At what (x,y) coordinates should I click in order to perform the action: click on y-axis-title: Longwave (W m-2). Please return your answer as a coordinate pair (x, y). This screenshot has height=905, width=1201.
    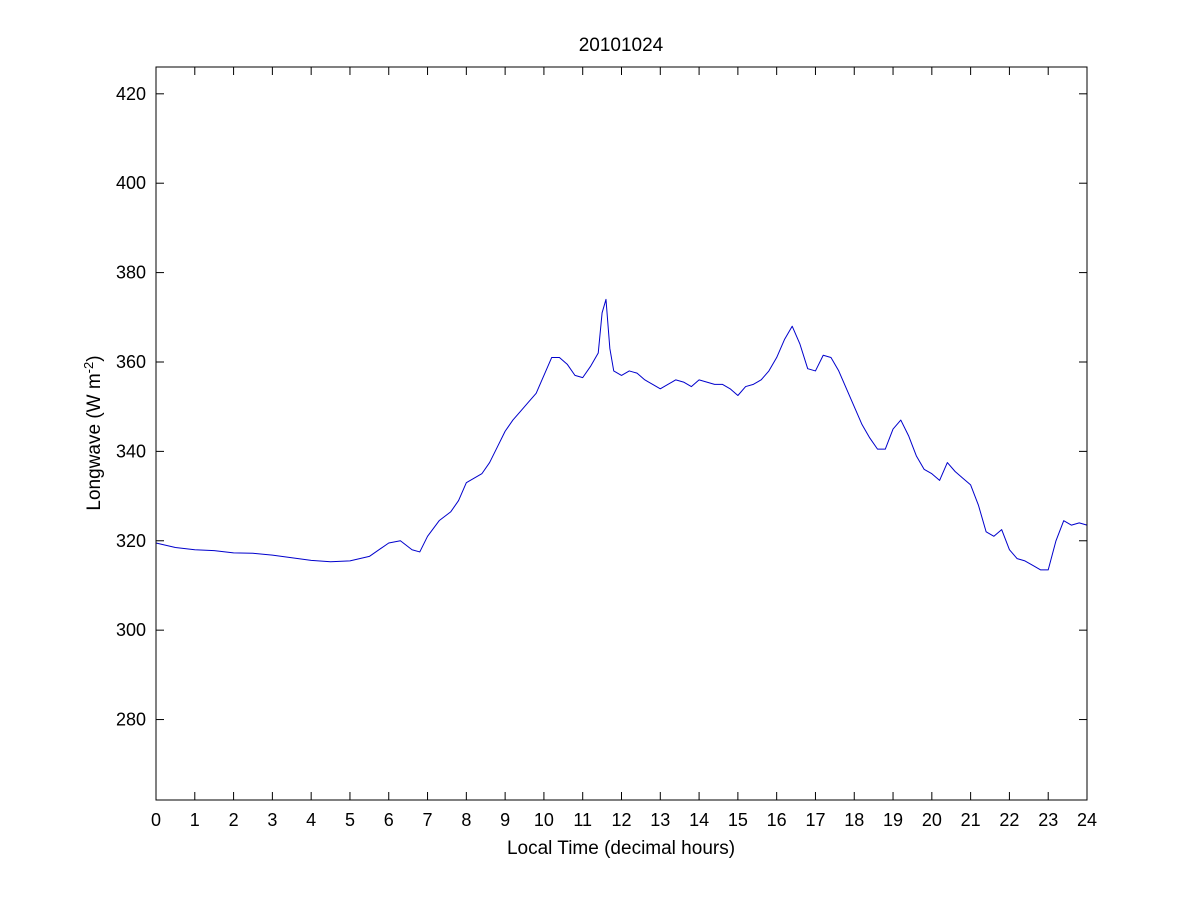
    Looking at the image, I should click on (93, 432).